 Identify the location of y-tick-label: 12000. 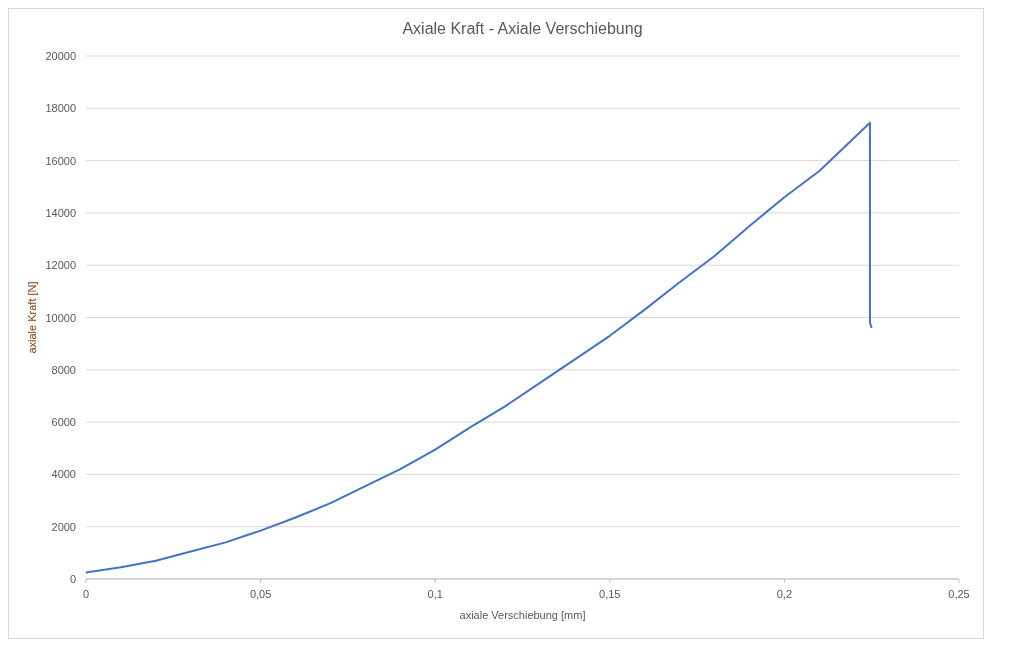
(60, 265).